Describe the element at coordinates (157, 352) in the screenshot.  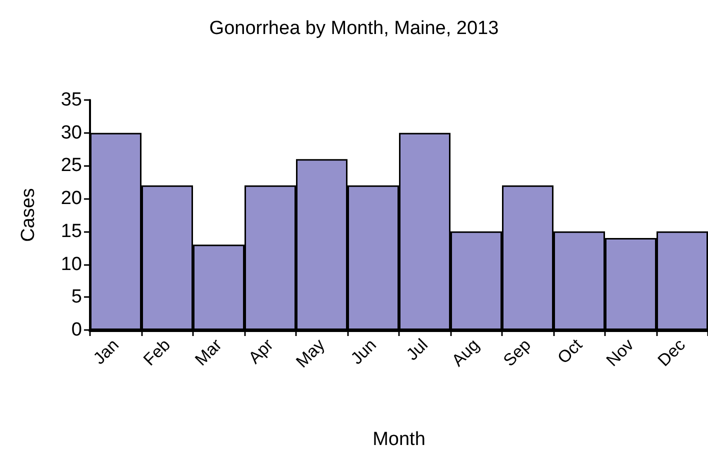
I see `x-tick-label: Feb` at that location.